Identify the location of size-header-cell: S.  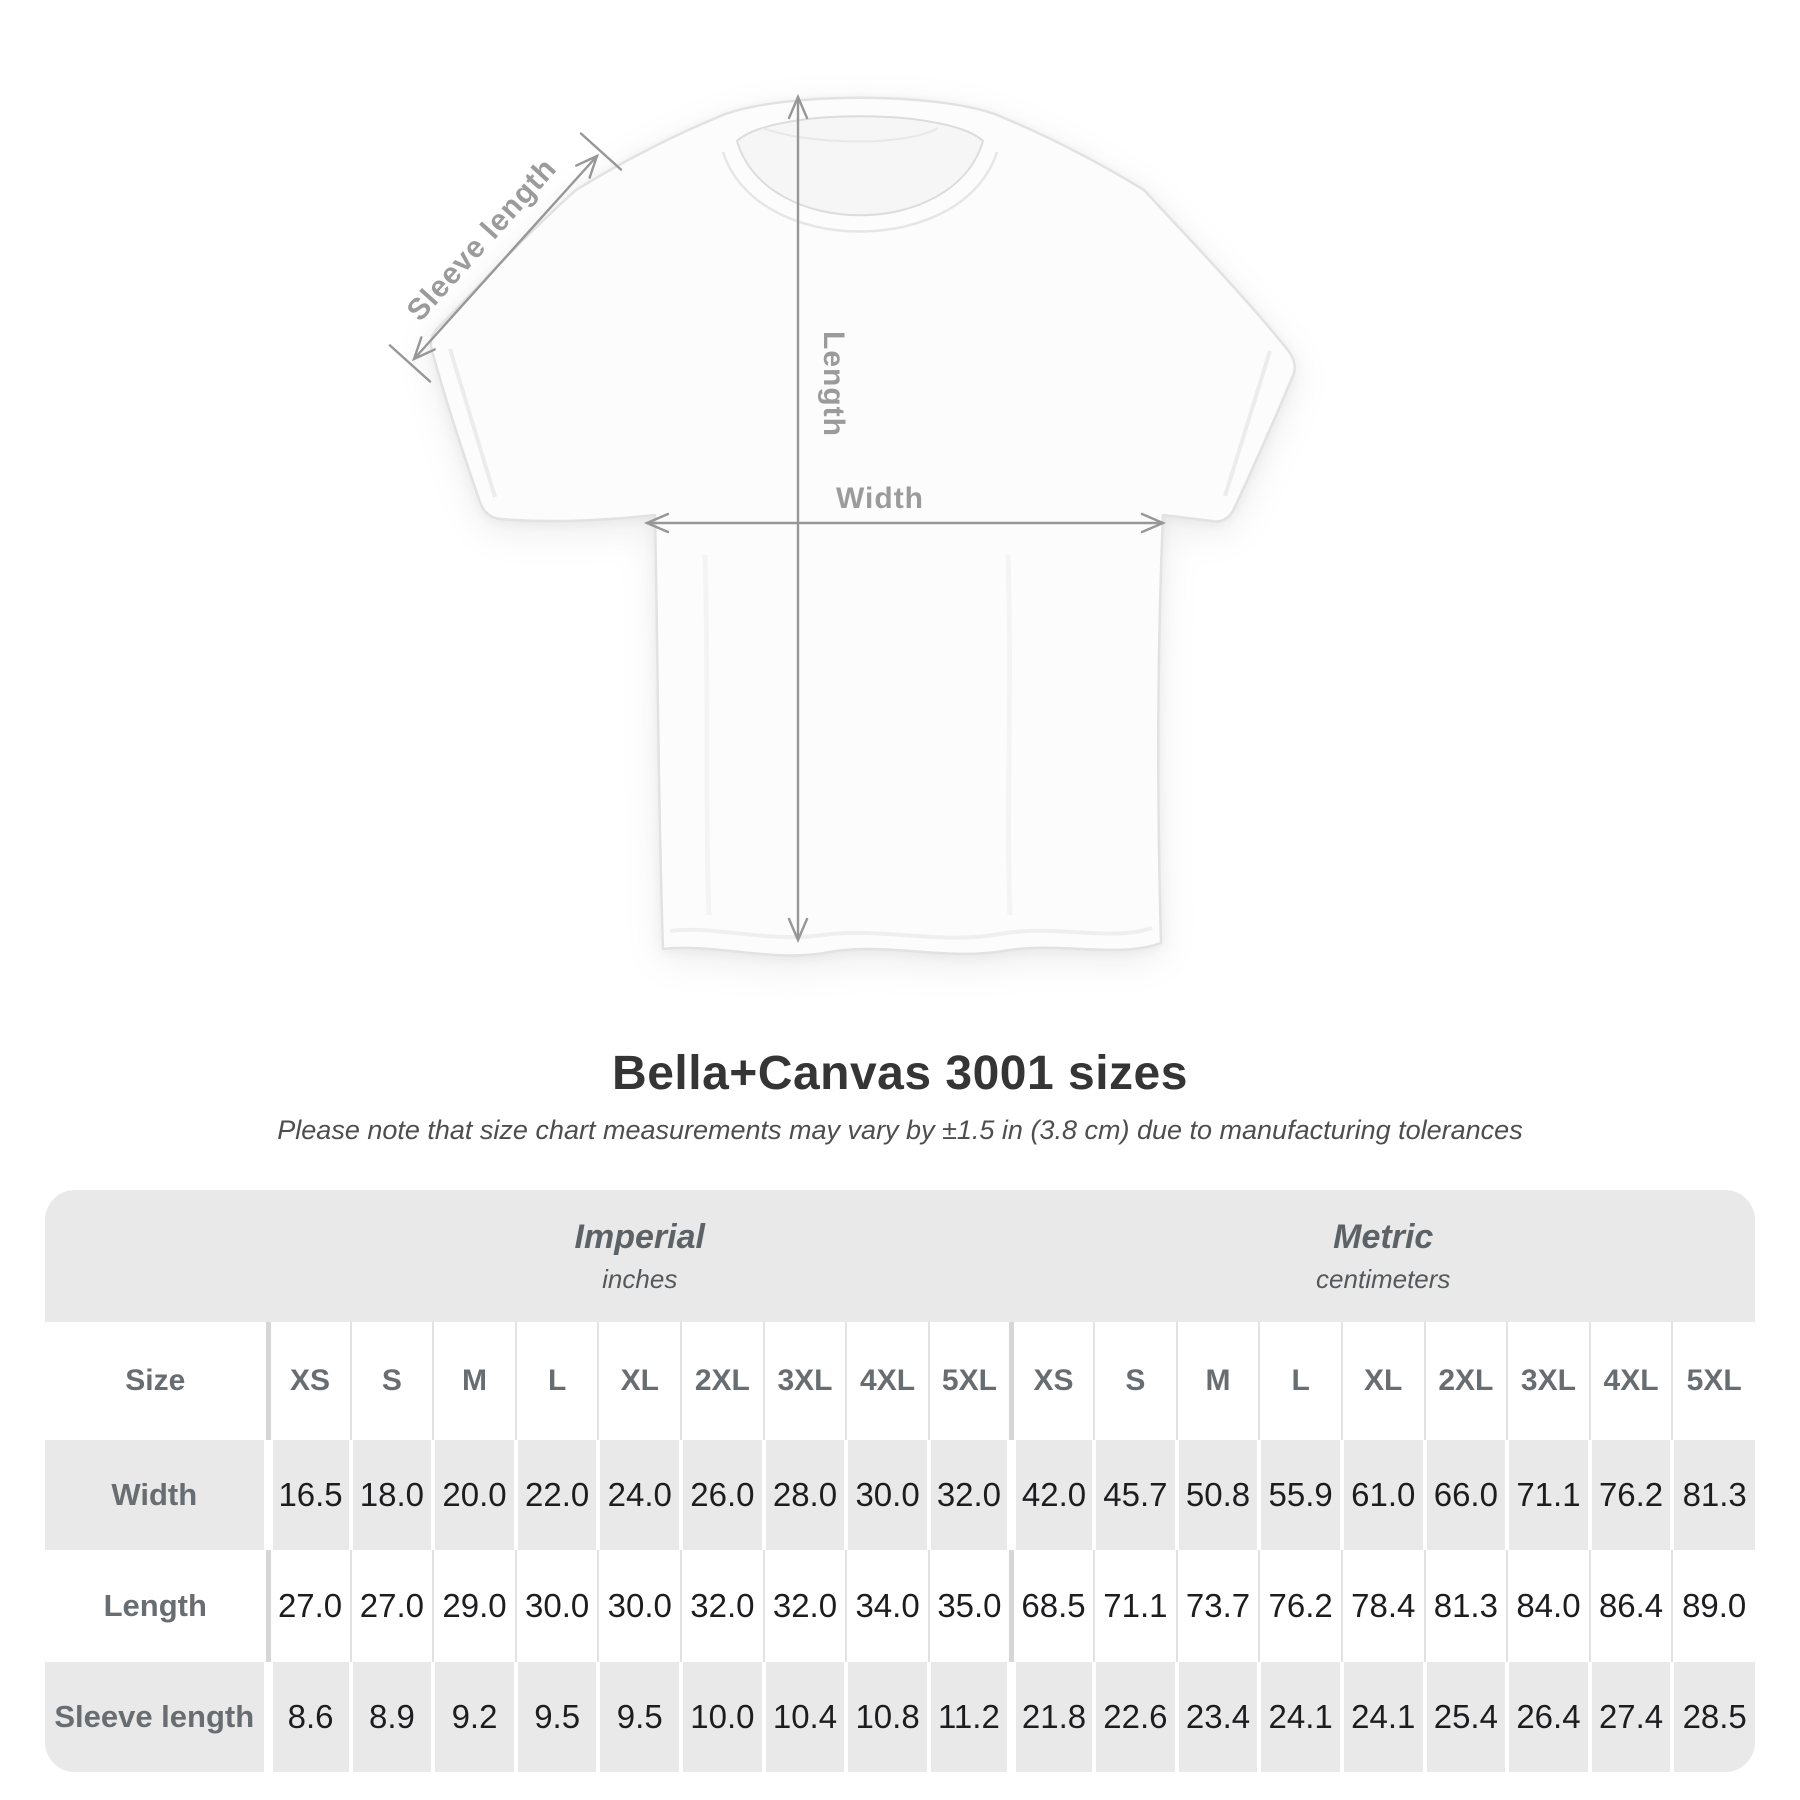
(1135, 1381).